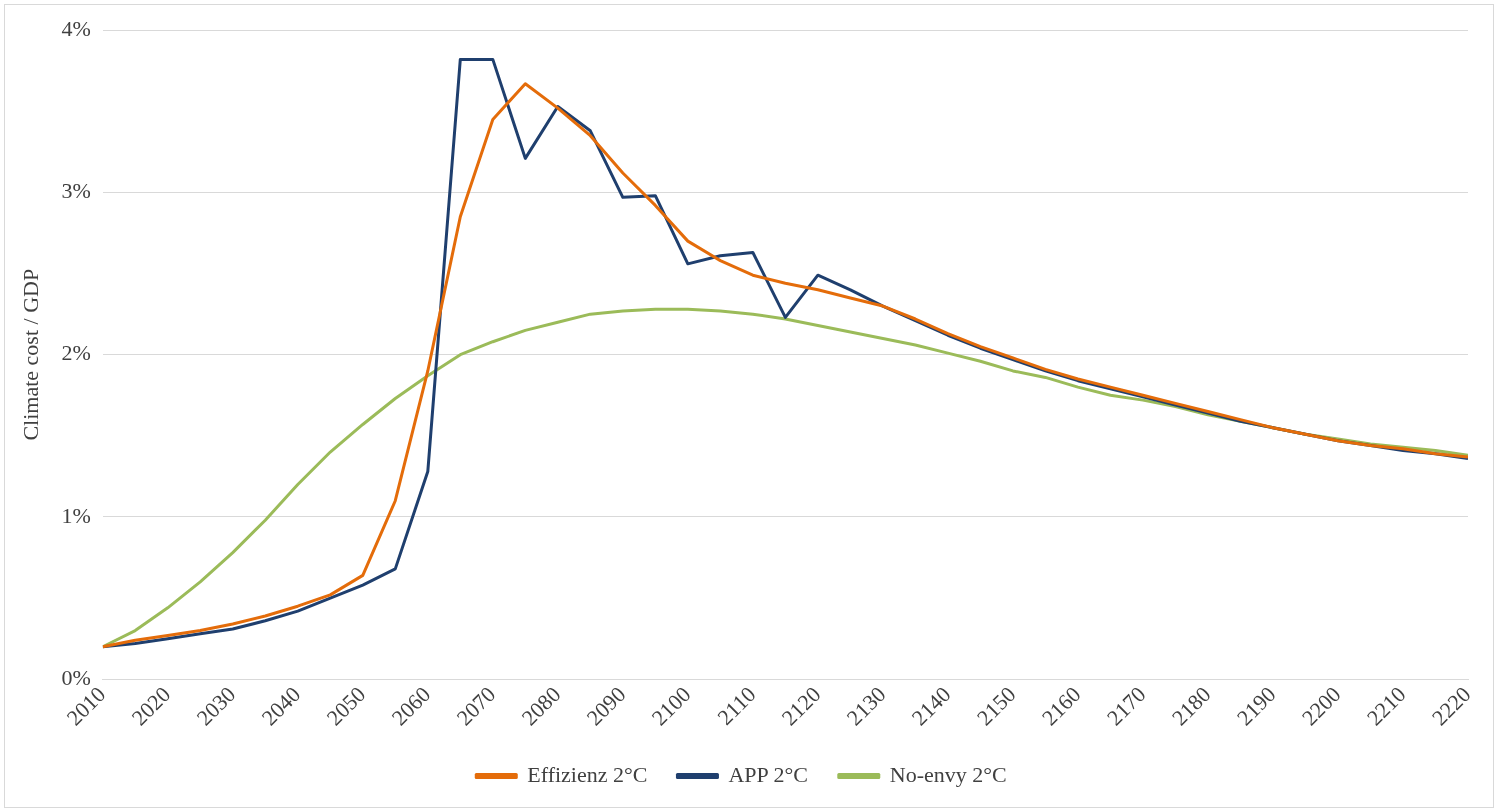  What do you see at coordinates (76, 515) in the screenshot?
I see `y-tick-label: 1%` at bounding box center [76, 515].